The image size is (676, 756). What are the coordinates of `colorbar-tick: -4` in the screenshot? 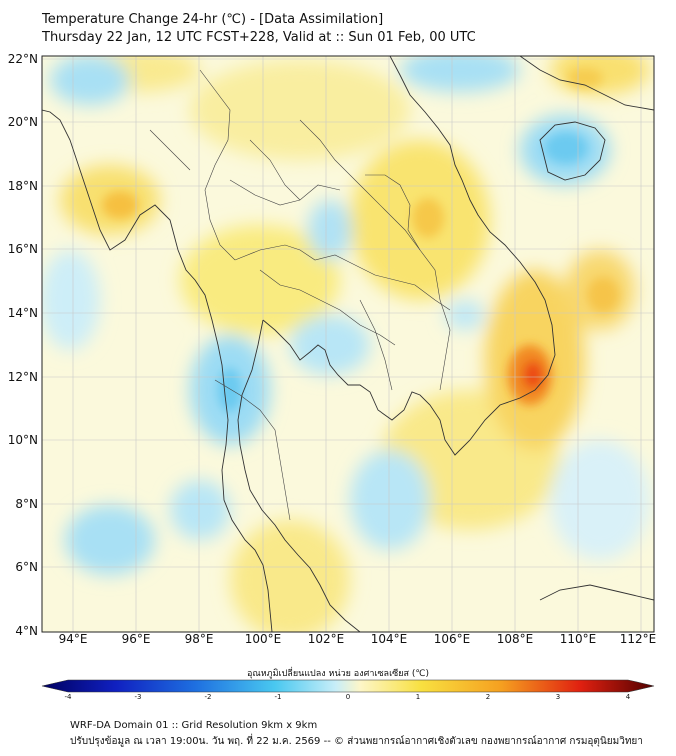 It's located at (68, 697).